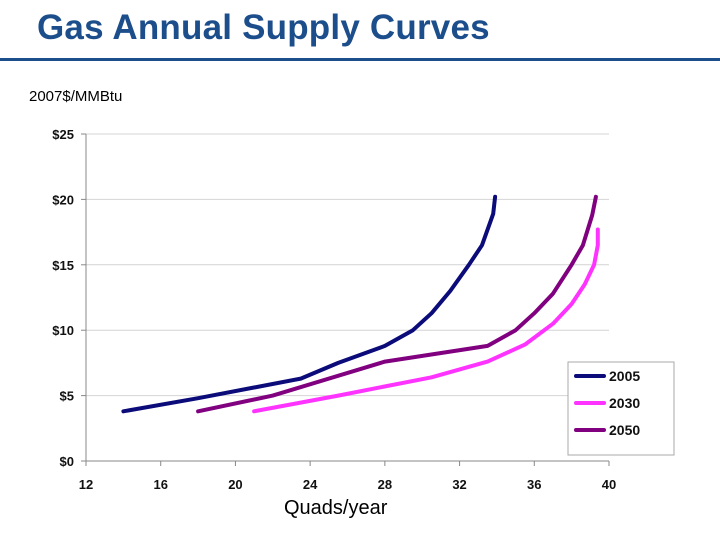 The width and height of the screenshot is (720, 540). Describe the element at coordinates (310, 484) in the screenshot. I see `x-tick-label-3: 24` at that location.